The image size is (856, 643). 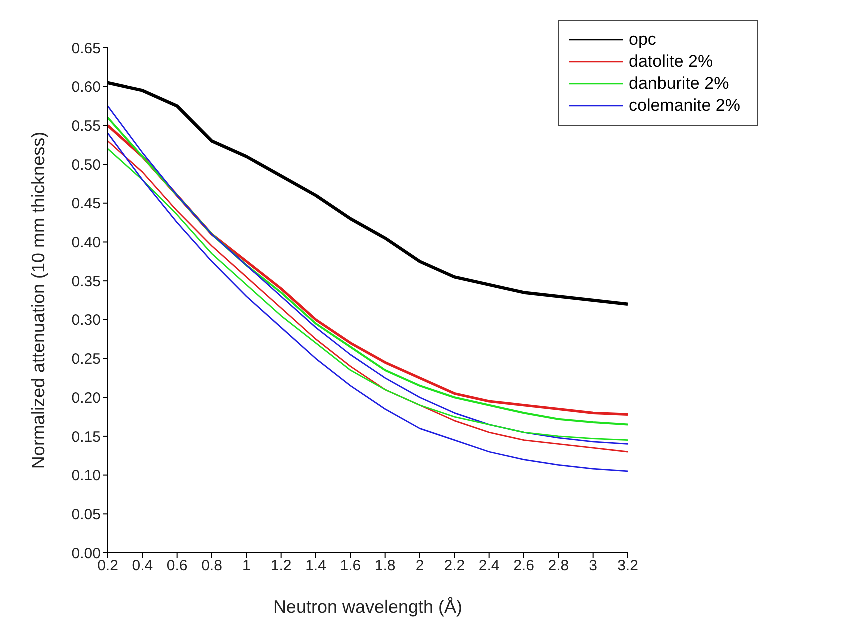 I want to click on x-tick-label: 1.8, so click(x=385, y=566).